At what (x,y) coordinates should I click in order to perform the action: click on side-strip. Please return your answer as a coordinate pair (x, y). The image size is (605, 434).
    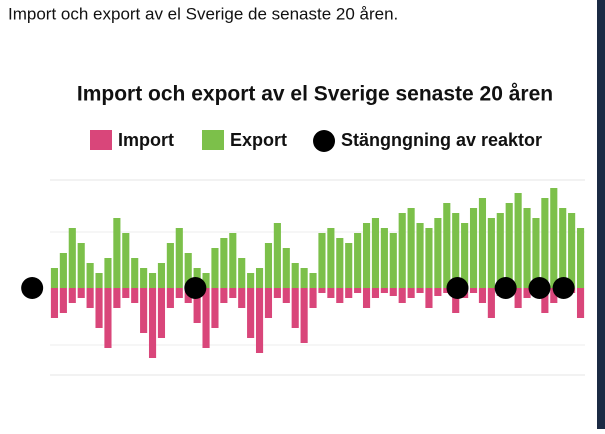
    Looking at the image, I should click on (601, 214).